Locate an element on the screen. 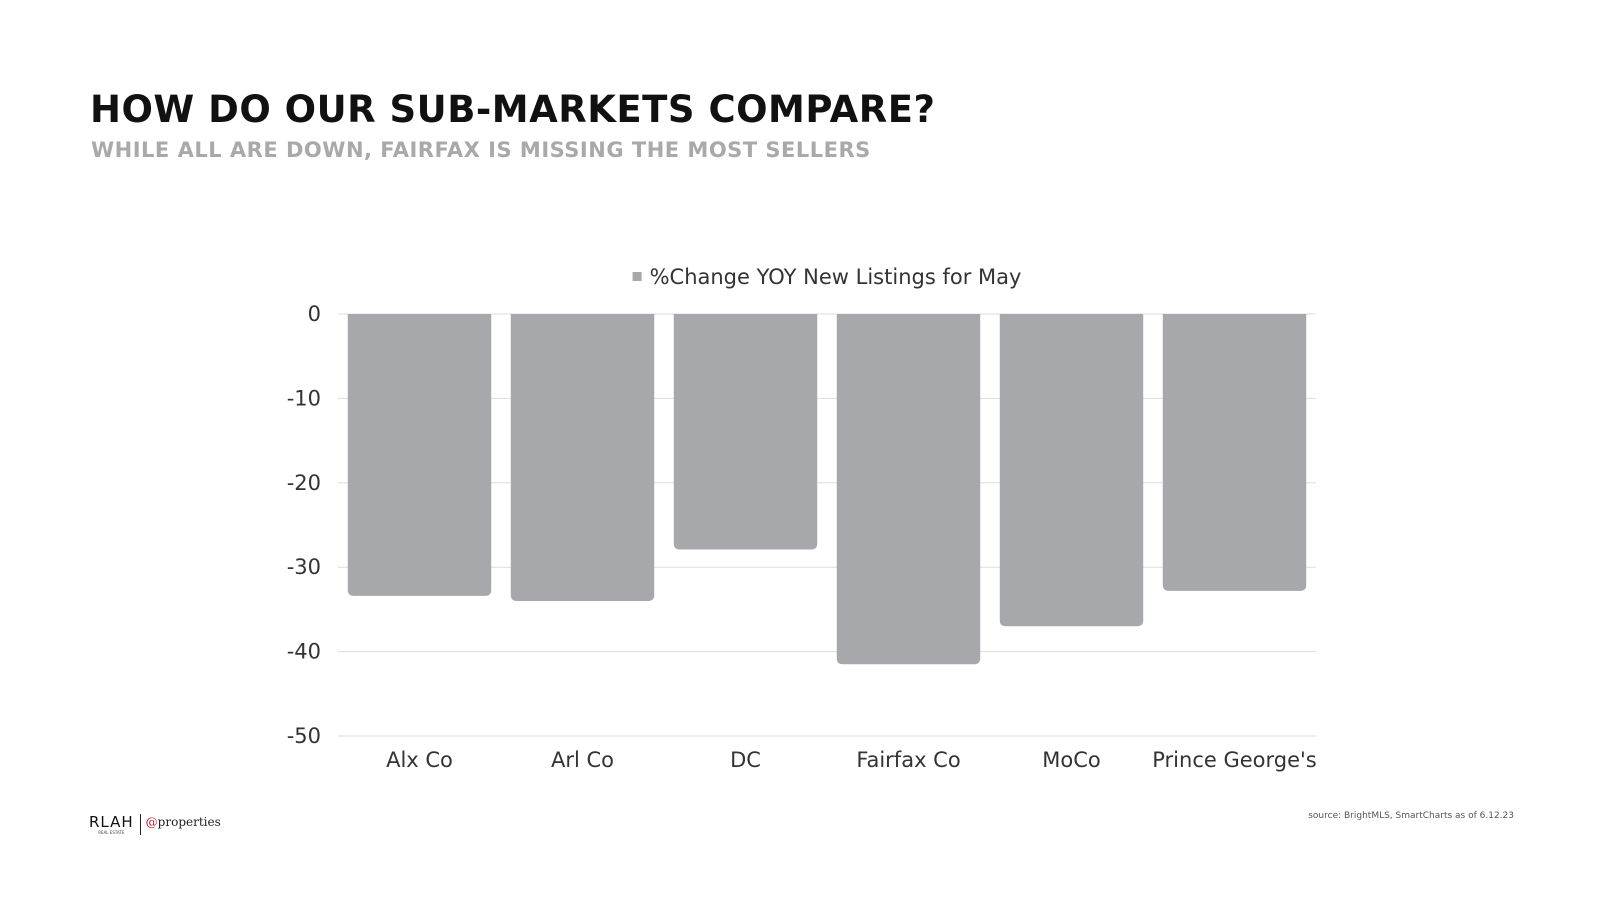 The width and height of the screenshot is (1600, 900). x-category-label: Arl Co is located at coordinates (582, 760).